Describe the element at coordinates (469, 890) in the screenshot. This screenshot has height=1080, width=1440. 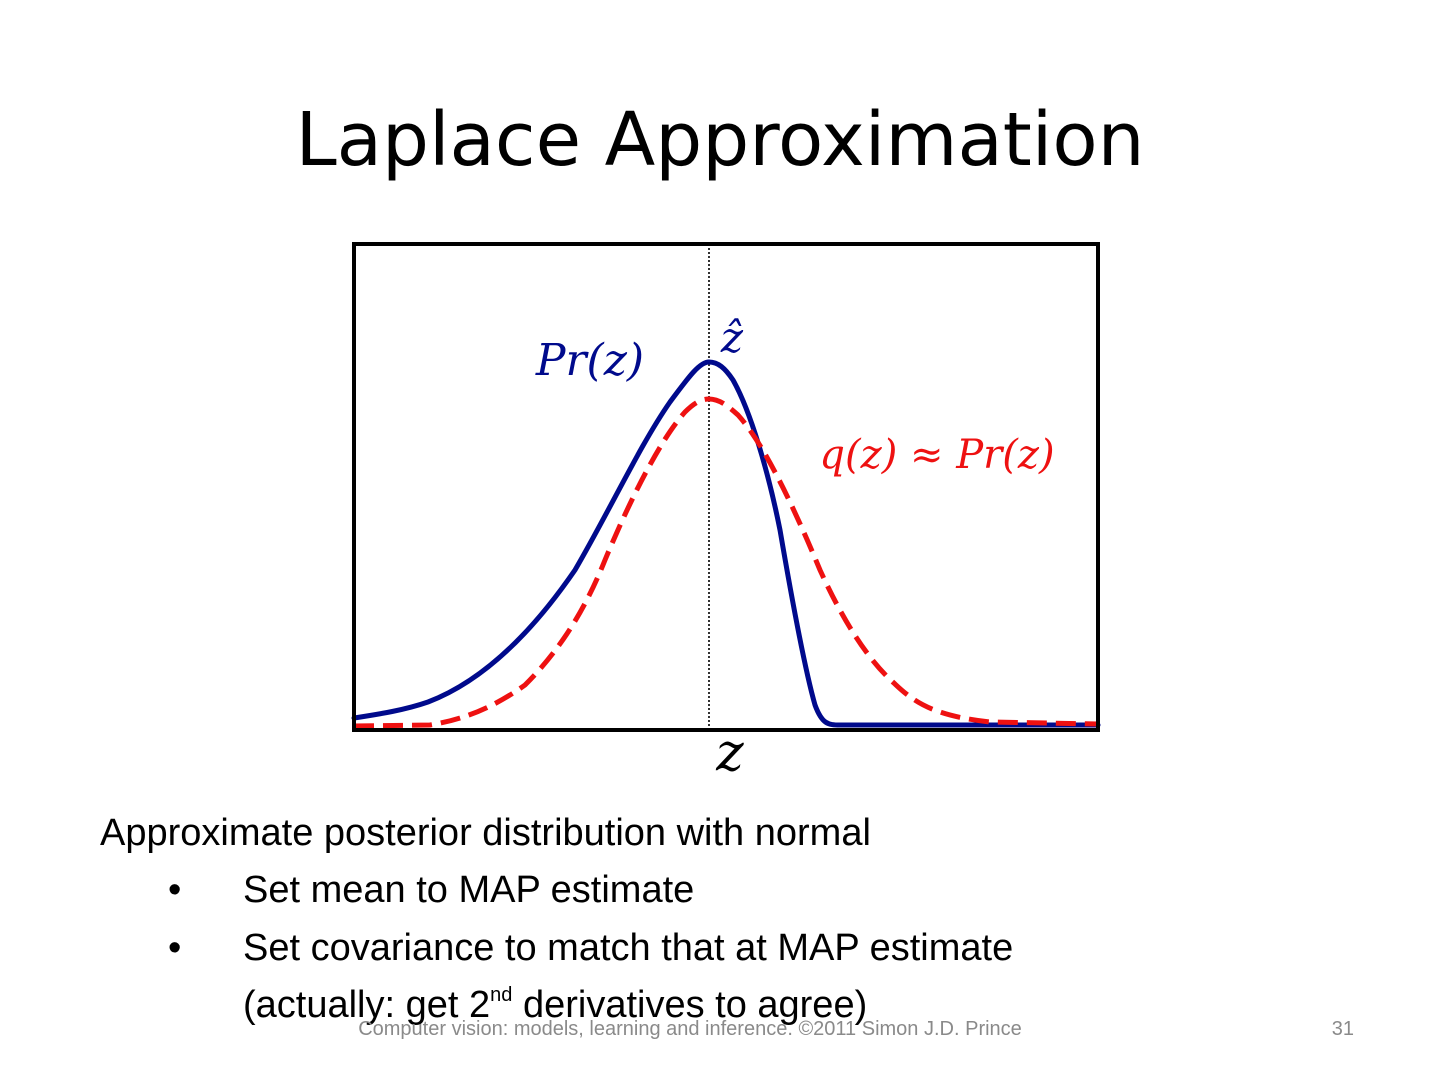
I see `bullet-mean: Set mean to MAP estimate` at that location.